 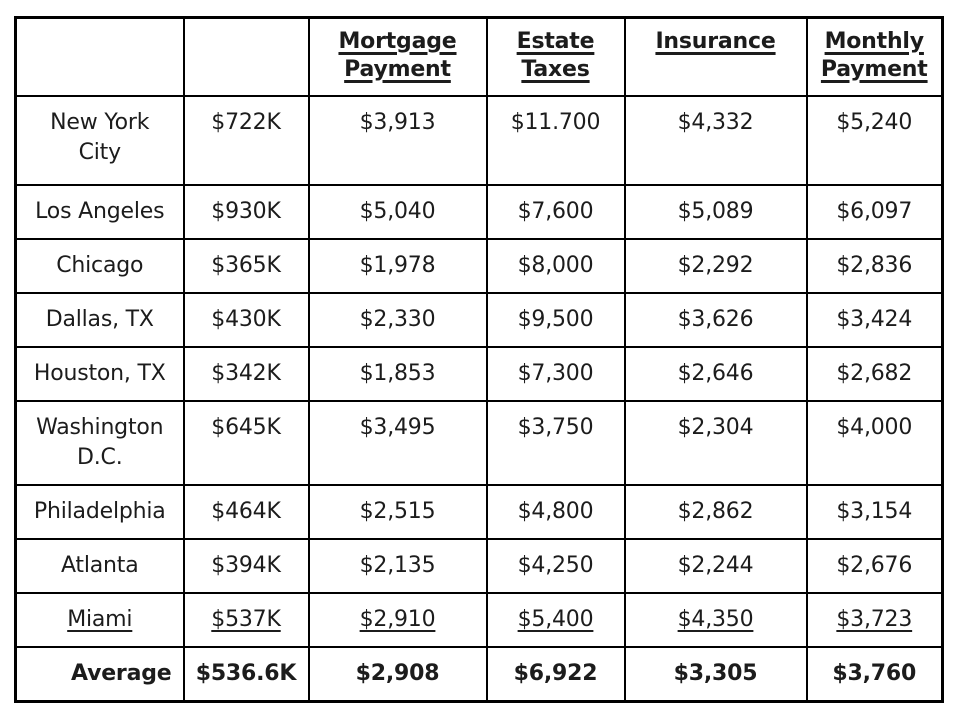 What do you see at coordinates (246, 374) in the screenshot?
I see `home-price-cell: $342K` at bounding box center [246, 374].